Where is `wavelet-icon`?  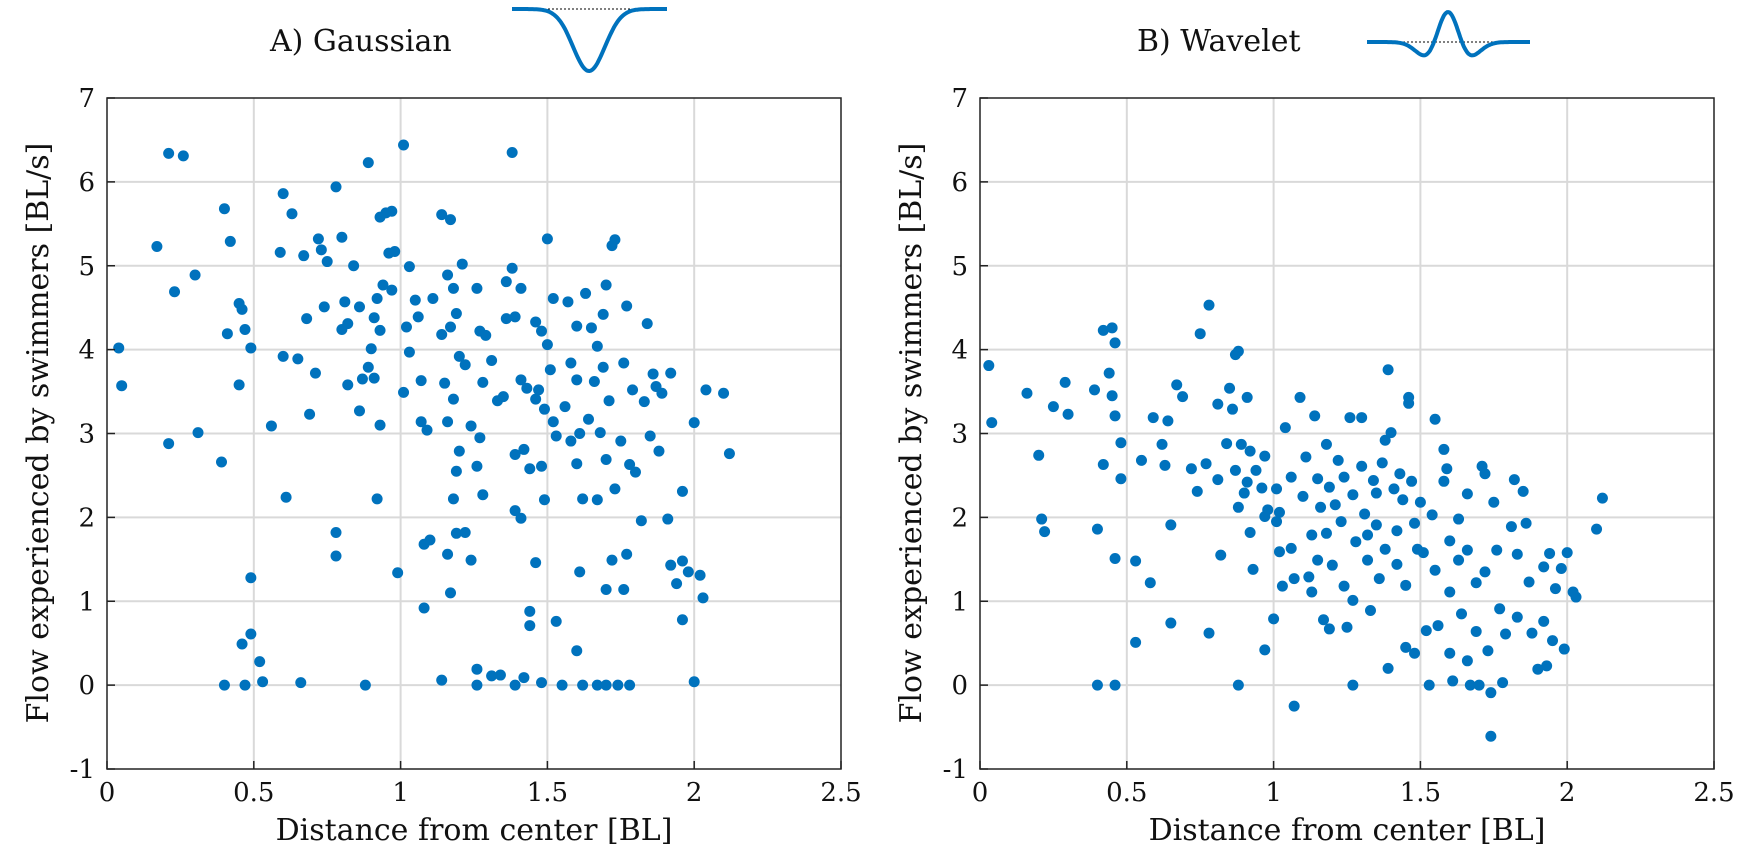
wavelet-icon is located at coordinates (1448, 34).